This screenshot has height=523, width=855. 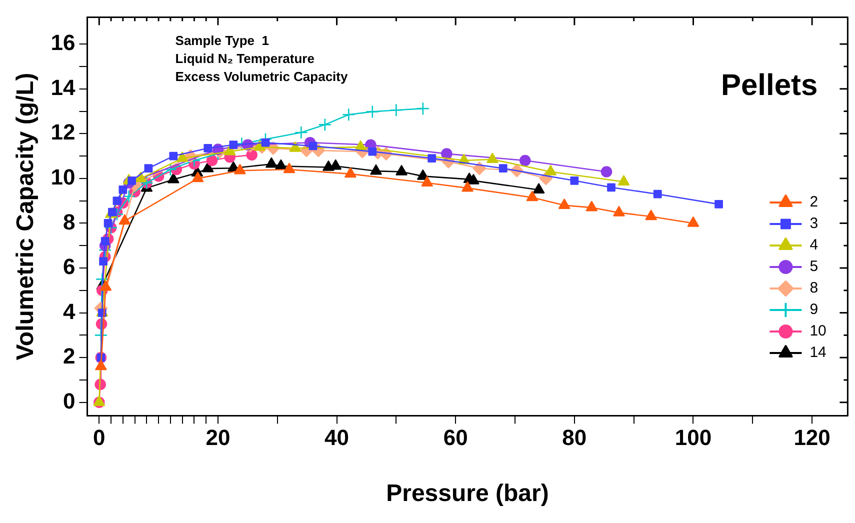 What do you see at coordinates (69, 311) in the screenshot?
I see `y-tick-label: 4` at bounding box center [69, 311].